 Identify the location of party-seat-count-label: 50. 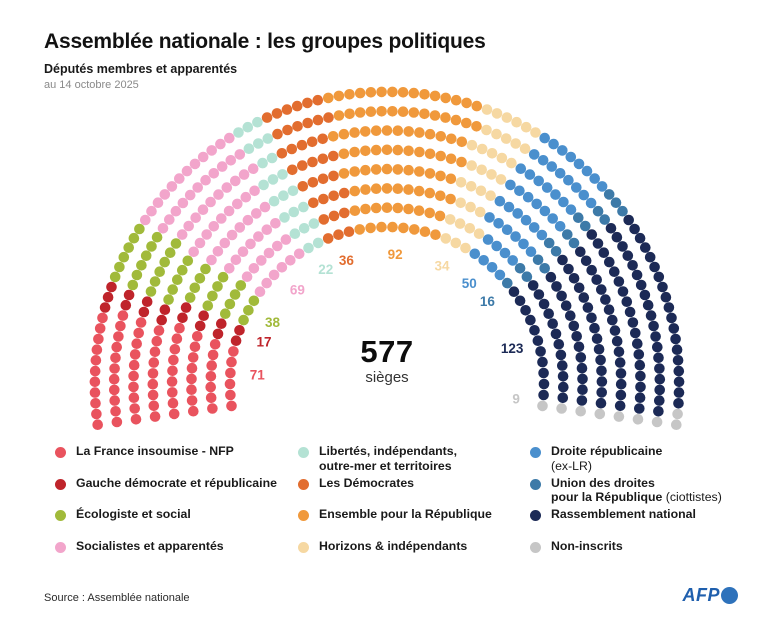
(469, 283).